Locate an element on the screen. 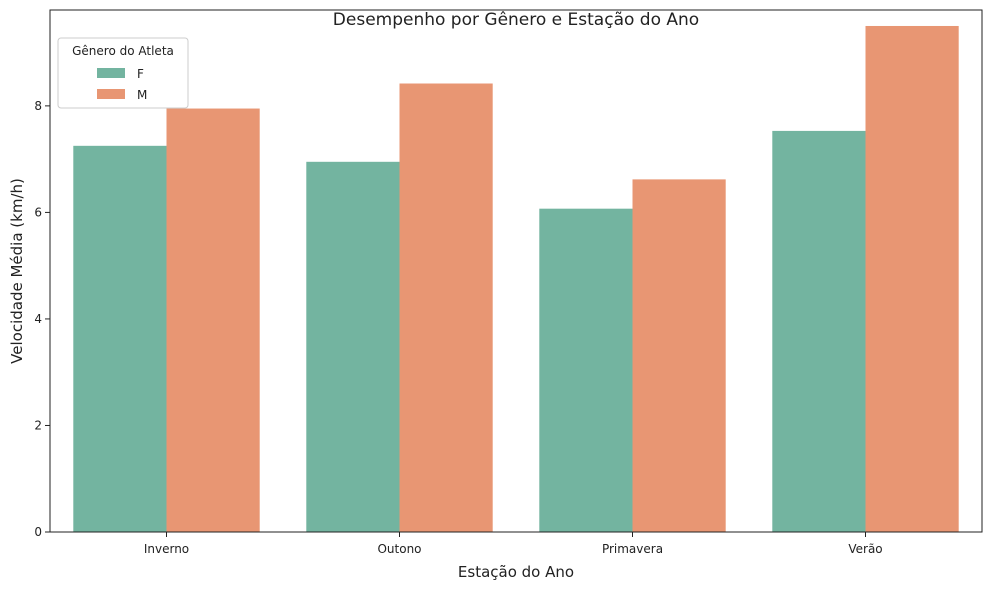 This screenshot has height=590, width=989. legend-swatch-f is located at coordinates (111, 73).